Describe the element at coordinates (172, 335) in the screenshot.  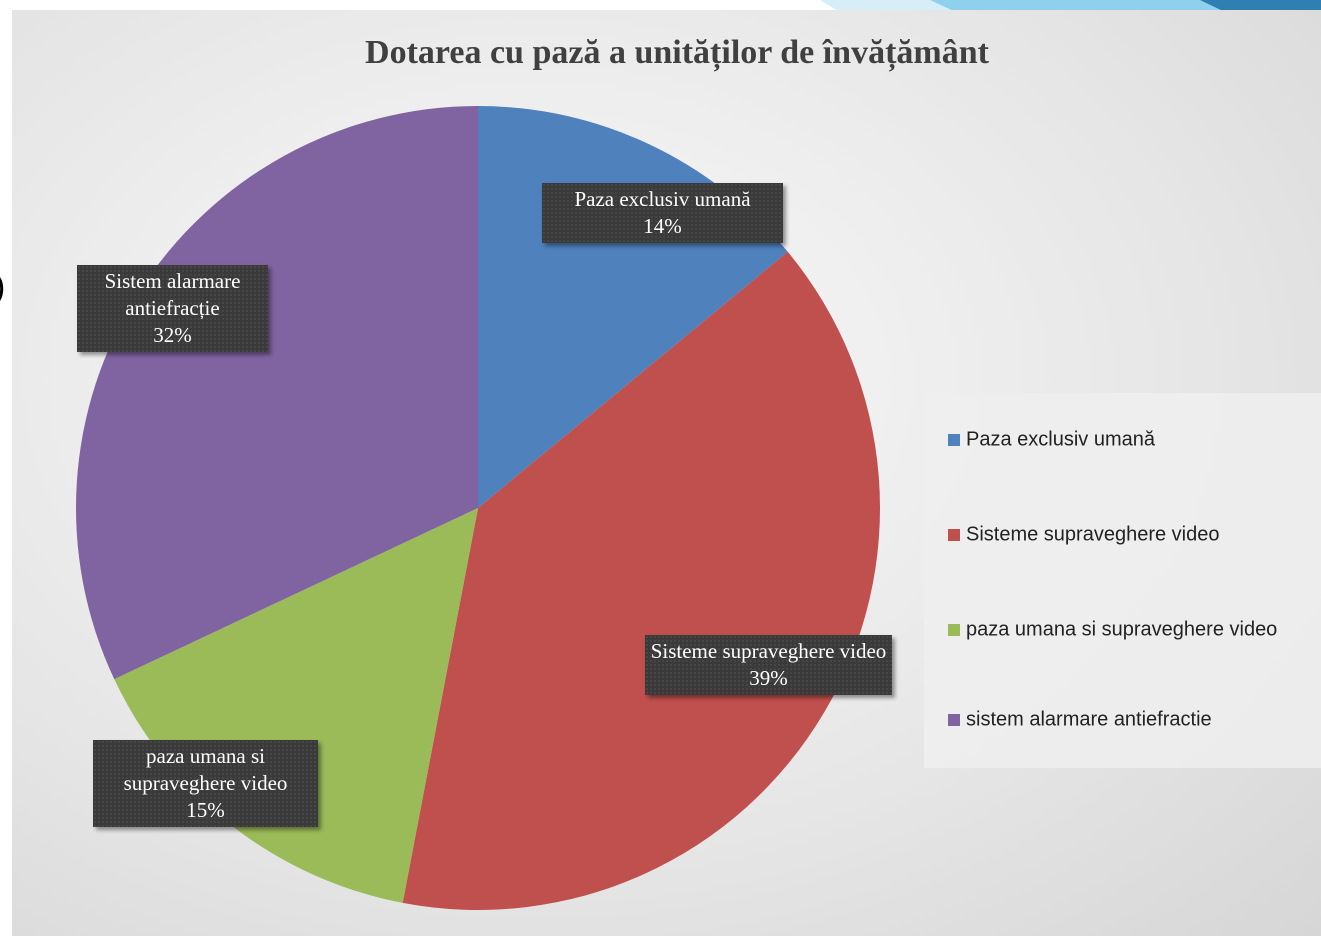
I see `data-label-value: 32%` at that location.